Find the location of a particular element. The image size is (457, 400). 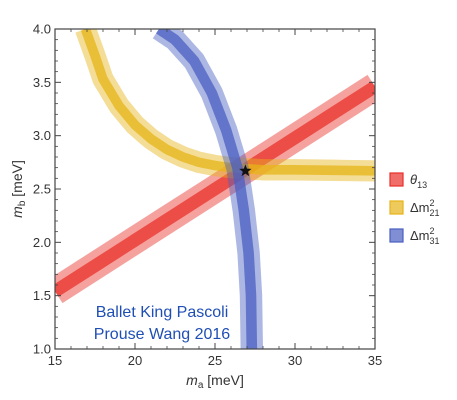

x-tick-label: 15 is located at coordinates (55, 360).